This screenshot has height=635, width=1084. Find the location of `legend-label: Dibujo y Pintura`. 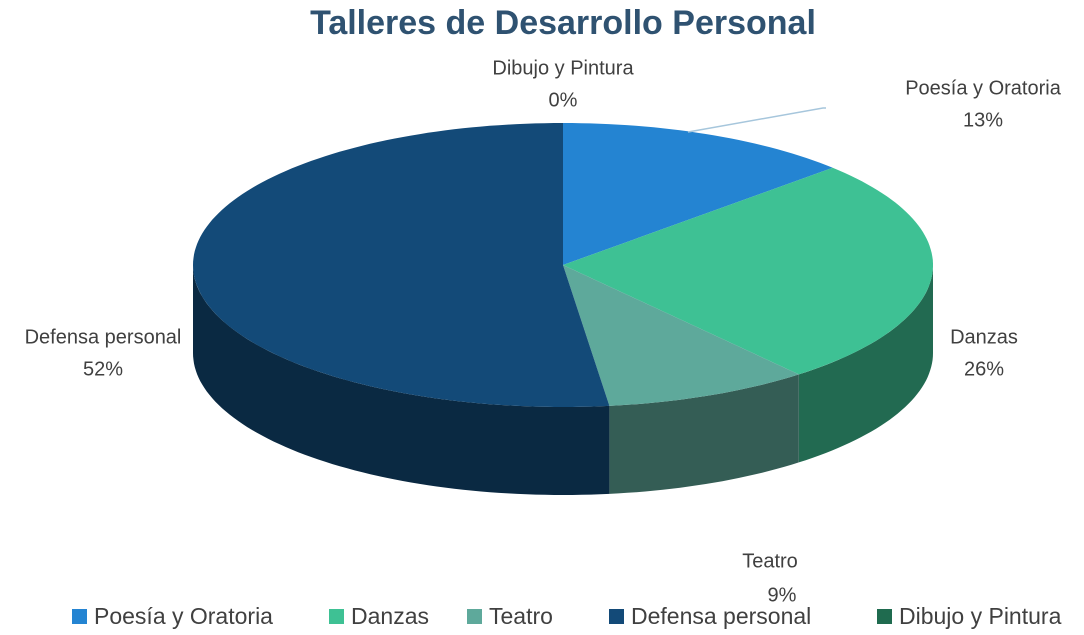

legend-label: Dibujo y Pintura is located at coordinates (980, 616).